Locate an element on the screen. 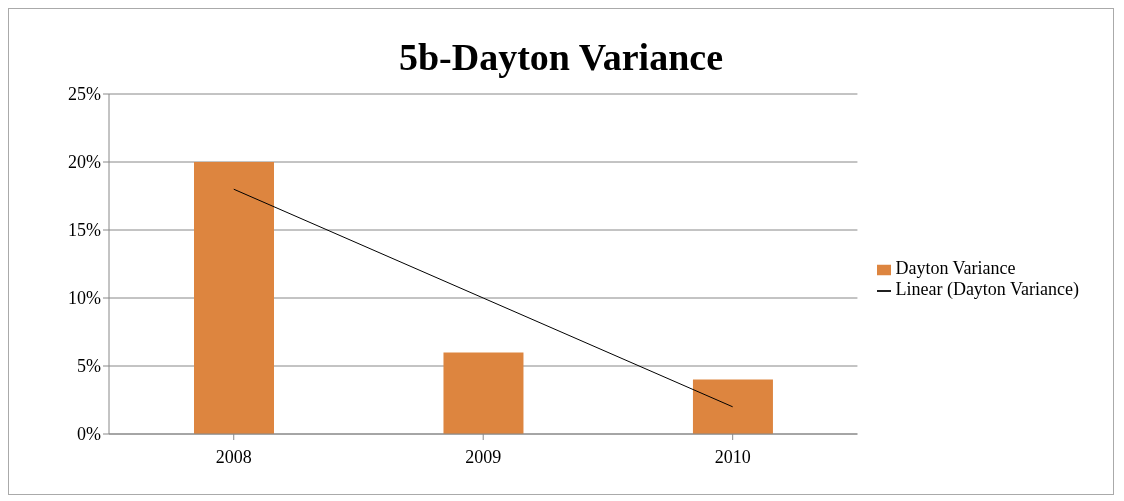 Image resolution: width=1124 pixels, height=501 pixels. x-tick-label: 2009 is located at coordinates (483, 456).